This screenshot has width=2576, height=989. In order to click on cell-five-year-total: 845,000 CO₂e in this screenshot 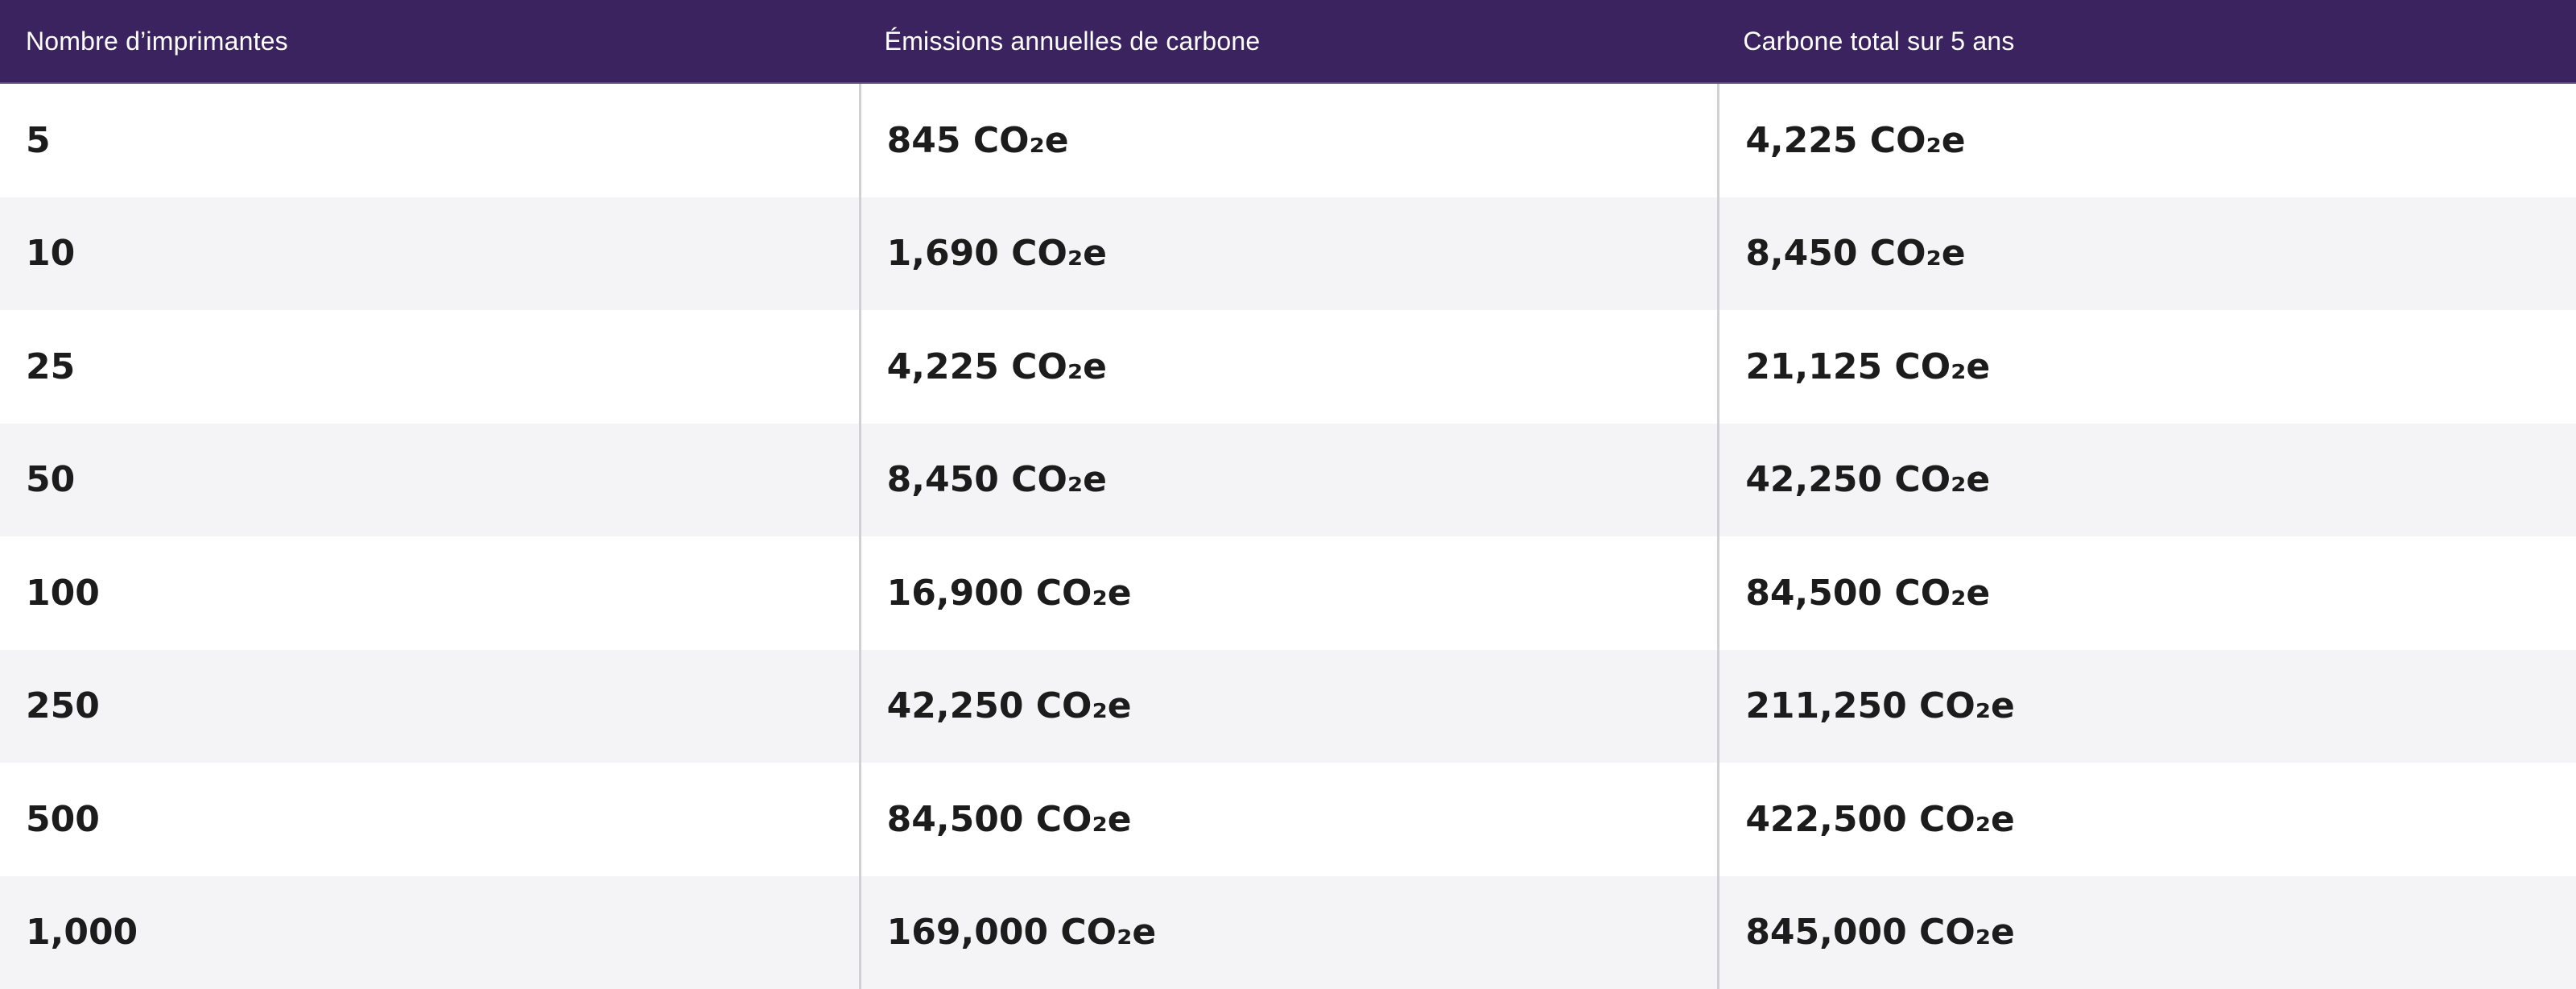, I will do `click(2146, 932)`.